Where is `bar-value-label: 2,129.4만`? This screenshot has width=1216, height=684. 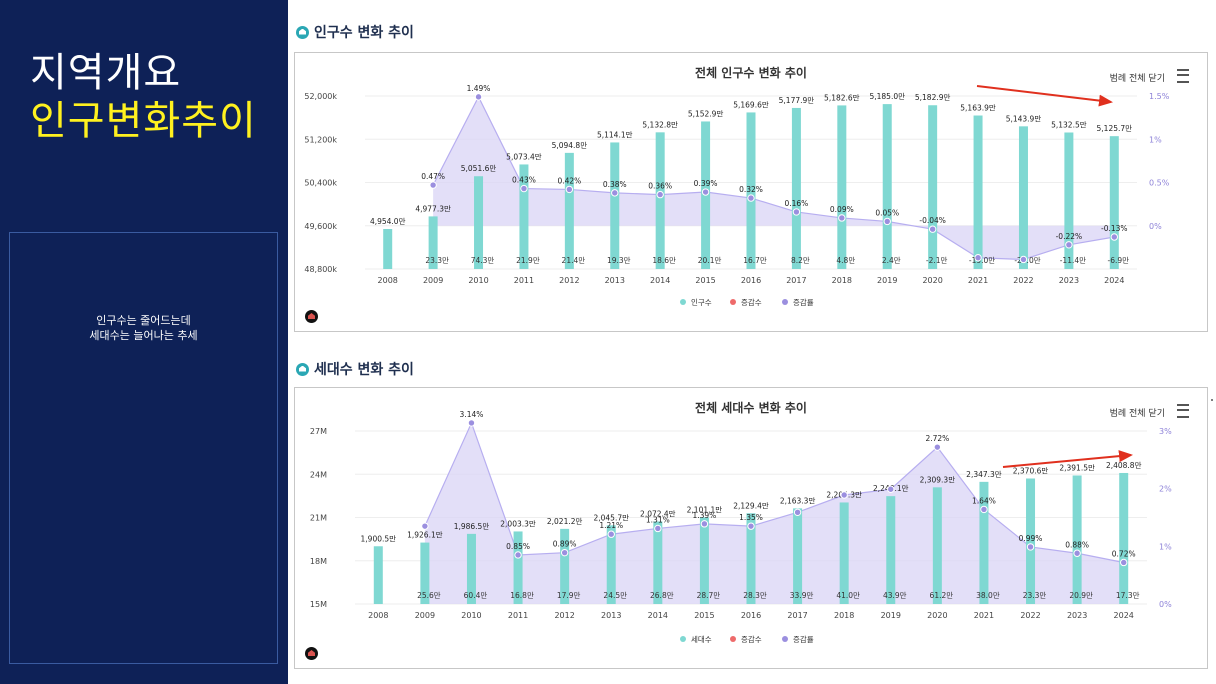
bar-value-label: 2,129.4만 is located at coordinates (751, 505).